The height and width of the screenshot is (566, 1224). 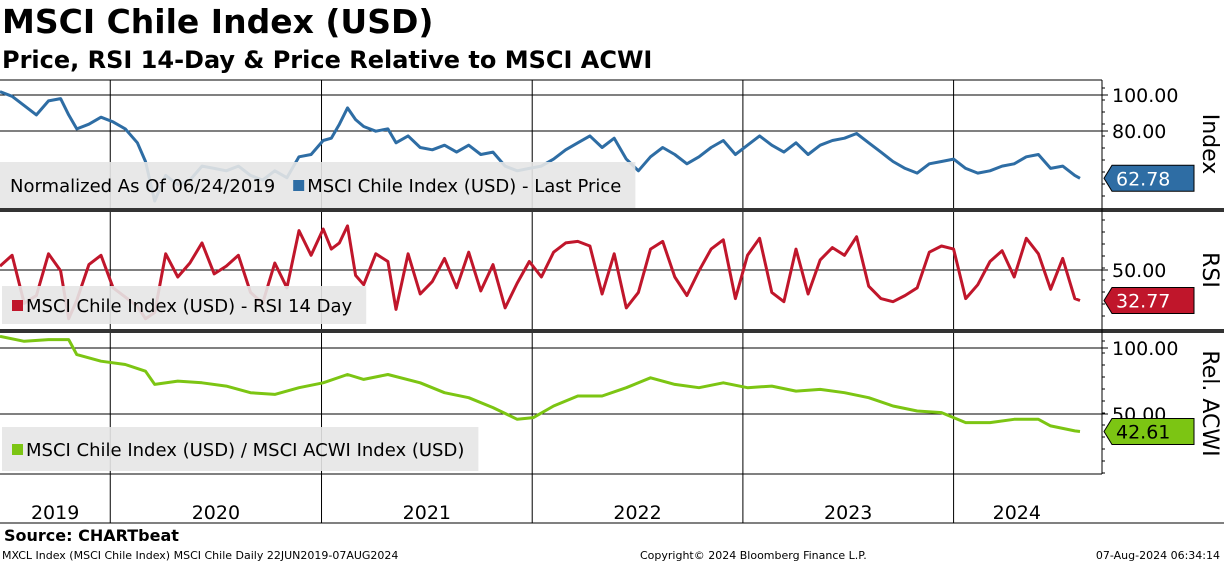 I want to click on source-label: Source: CHARTbeat, so click(x=91, y=535).